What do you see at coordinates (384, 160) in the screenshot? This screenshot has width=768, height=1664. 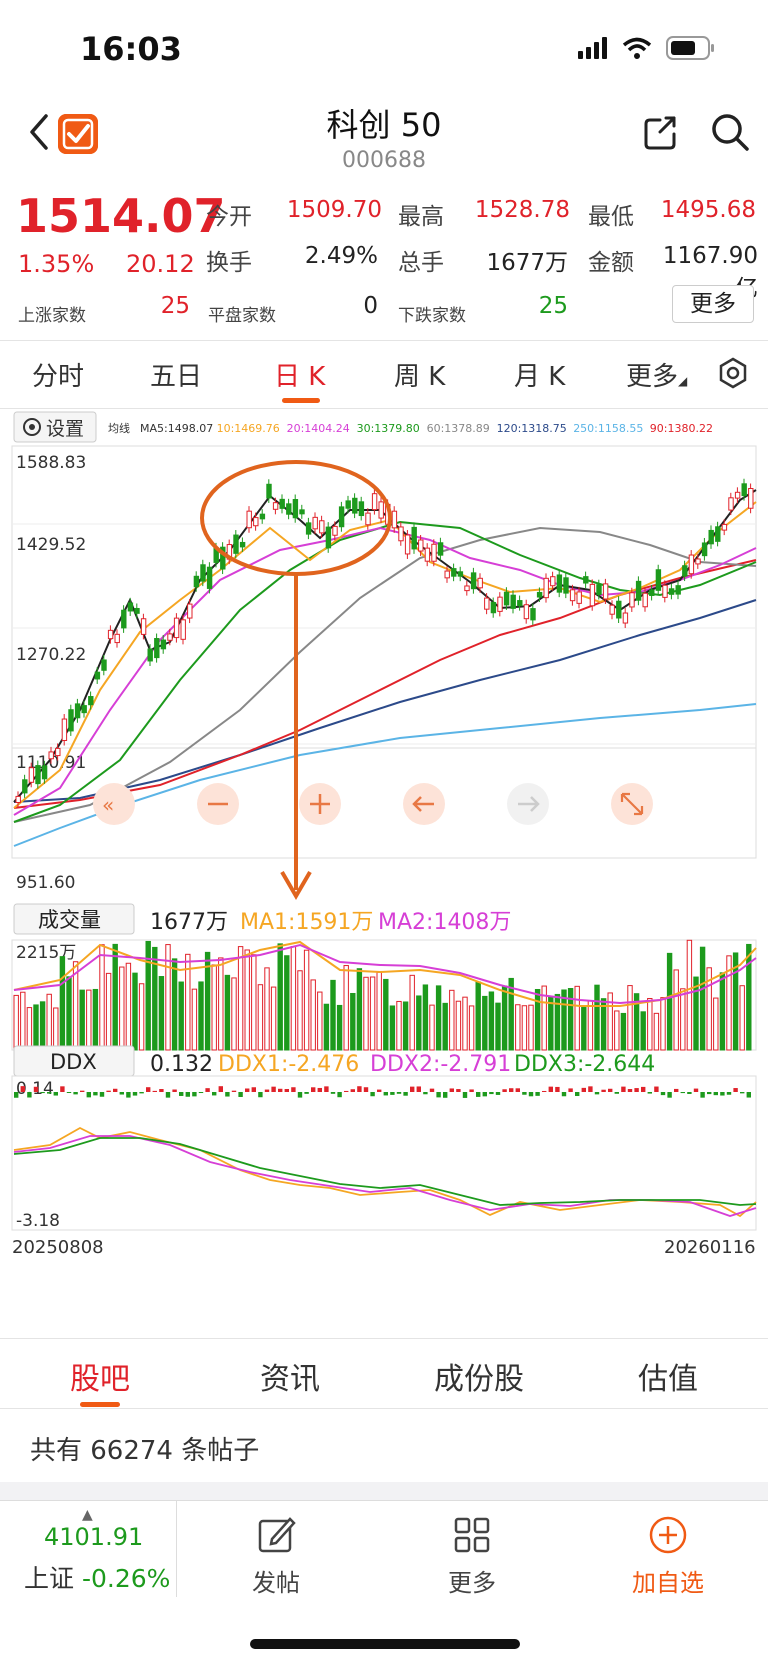 I see `stock-code: 000688` at bounding box center [384, 160].